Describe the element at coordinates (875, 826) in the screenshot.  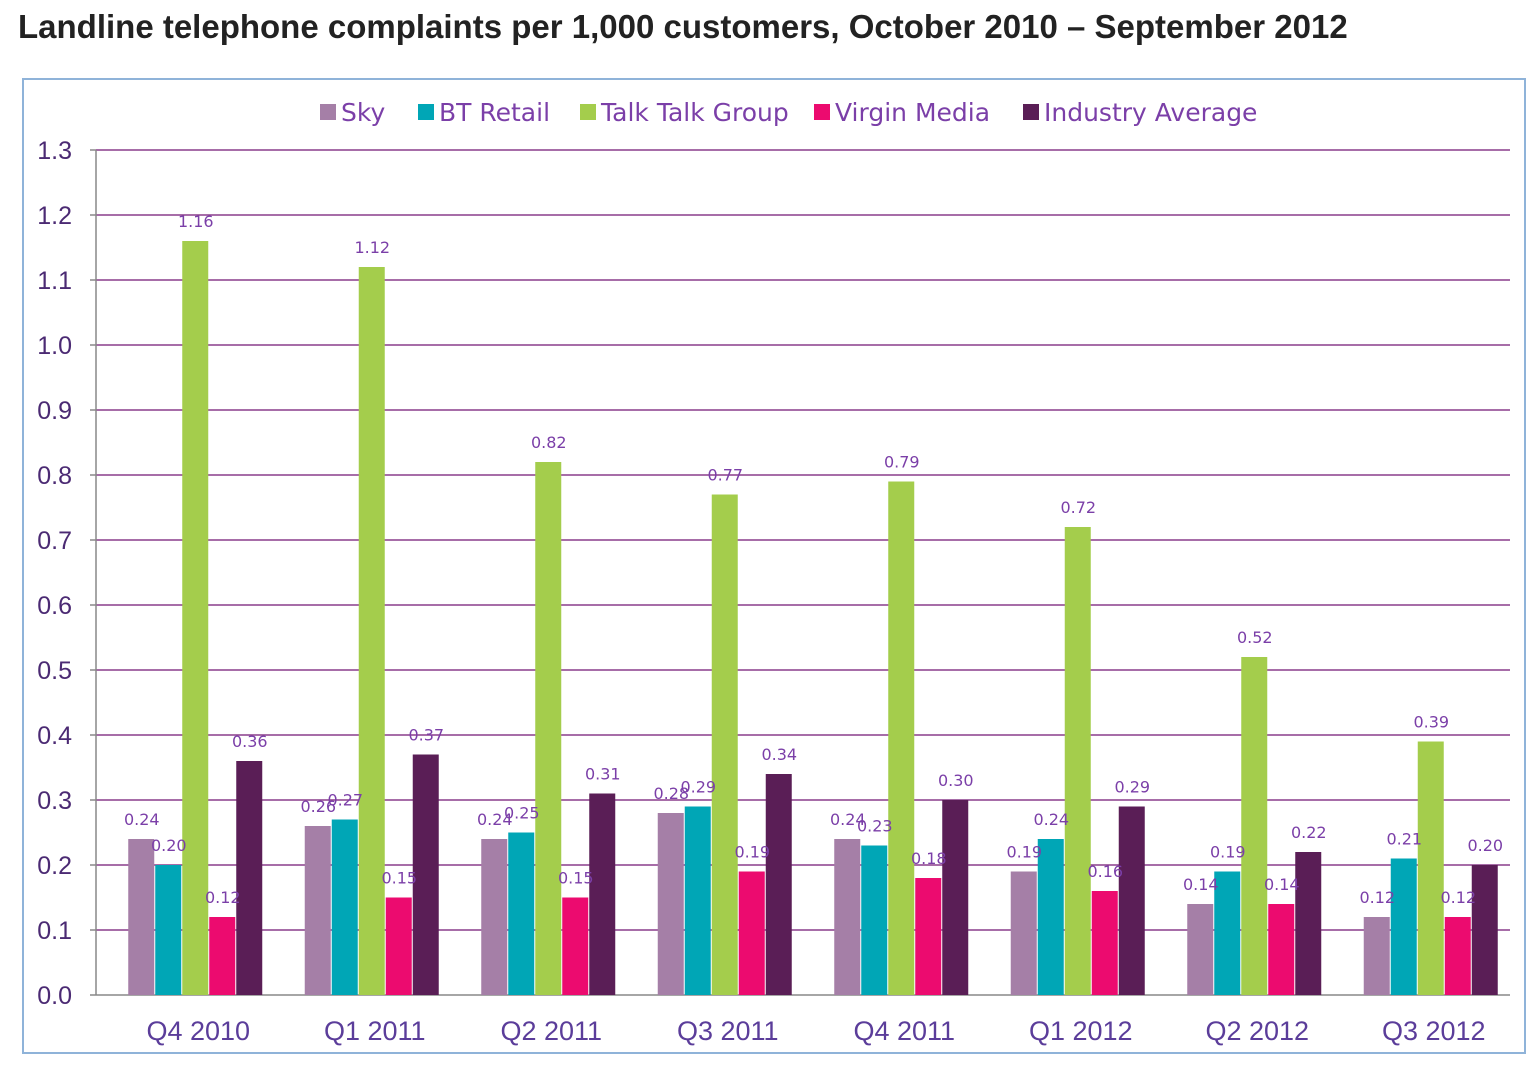
I see `data-label: 0.23` at that location.